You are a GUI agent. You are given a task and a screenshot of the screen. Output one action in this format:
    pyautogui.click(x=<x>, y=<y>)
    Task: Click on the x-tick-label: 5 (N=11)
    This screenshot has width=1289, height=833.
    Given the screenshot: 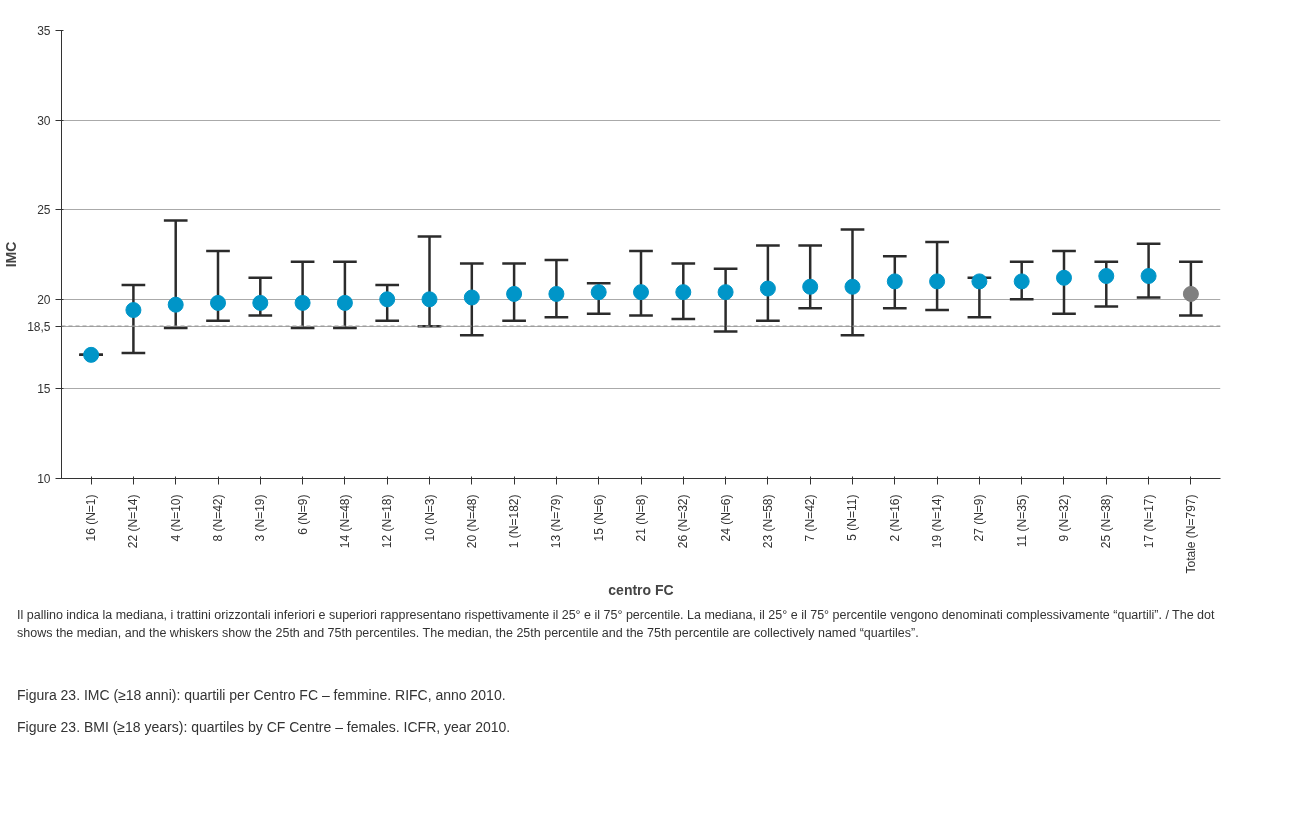 What is the action you would take?
    pyautogui.click(x=852, y=517)
    